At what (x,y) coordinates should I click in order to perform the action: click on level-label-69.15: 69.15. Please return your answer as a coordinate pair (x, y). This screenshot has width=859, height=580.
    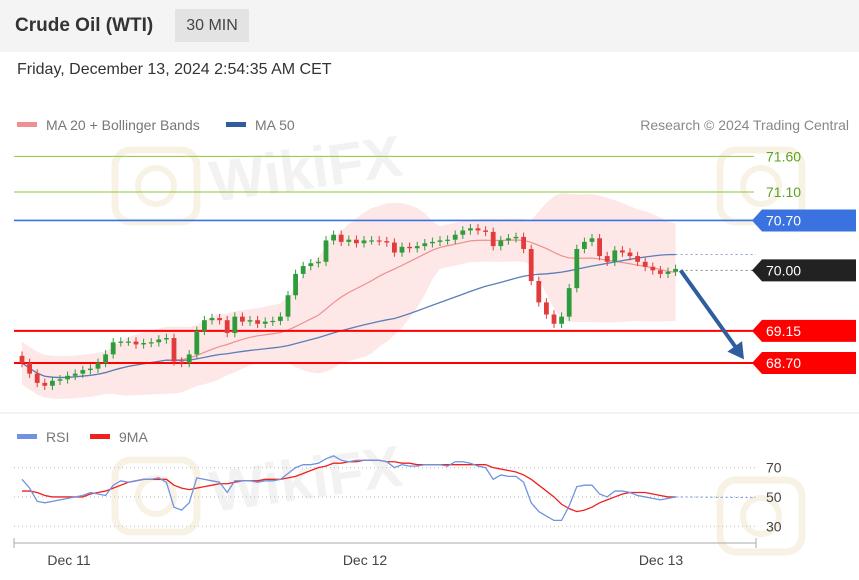
    Looking at the image, I should click on (783, 331).